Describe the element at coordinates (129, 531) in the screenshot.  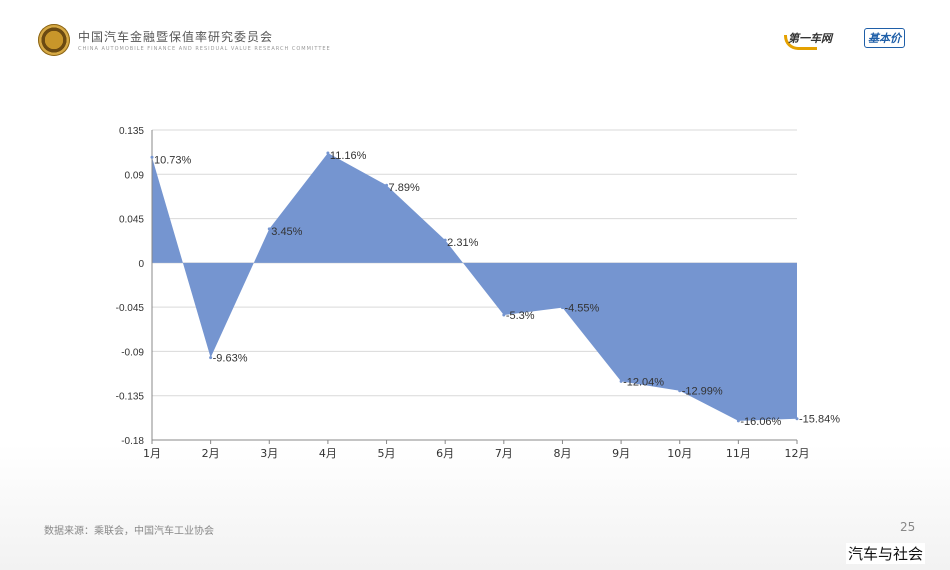
I see `data-source-note: 数据来源：乘联会，中国汽车工业协会` at that location.